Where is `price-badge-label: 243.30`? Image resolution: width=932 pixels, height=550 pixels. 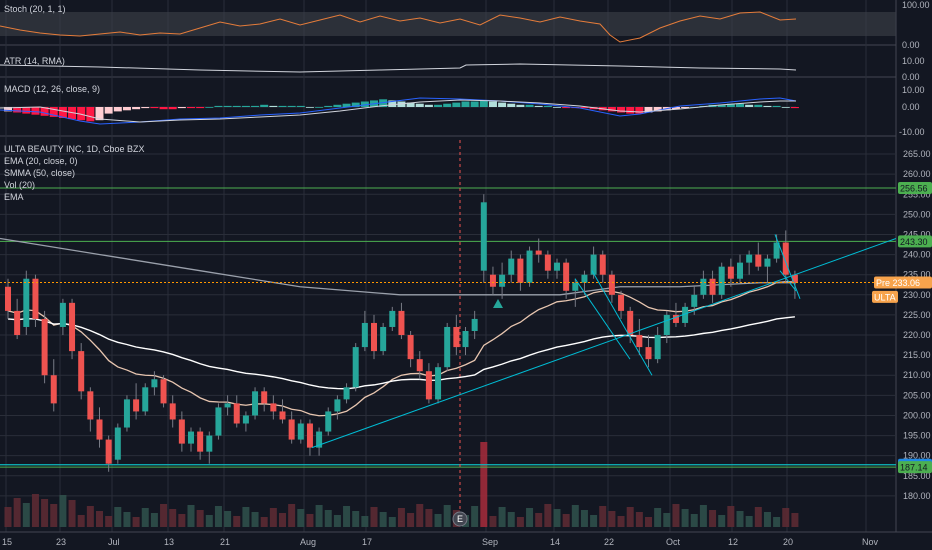
price-badge-label: 243.30 is located at coordinates (914, 242).